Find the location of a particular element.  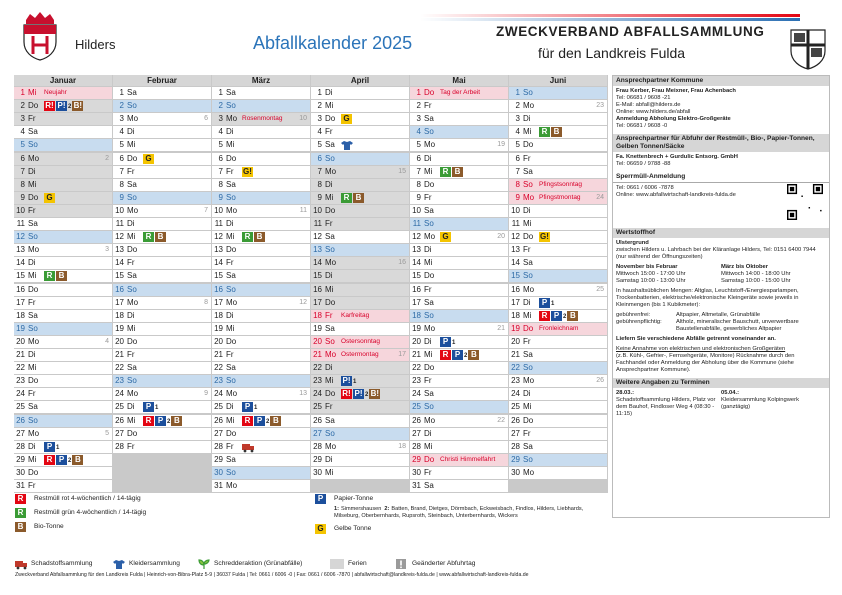

day-row: 12 Sa is located at coordinates (360, 237).